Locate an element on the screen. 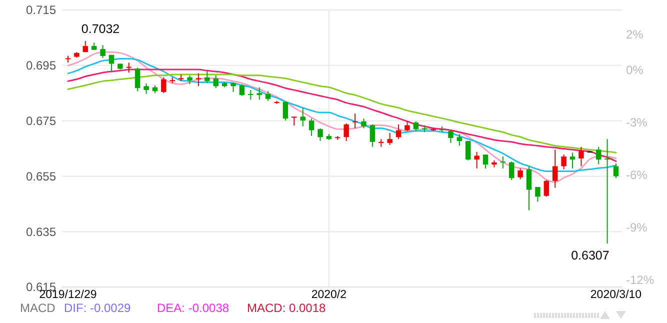  y-tick-label: 0.635 is located at coordinates (41, 231).